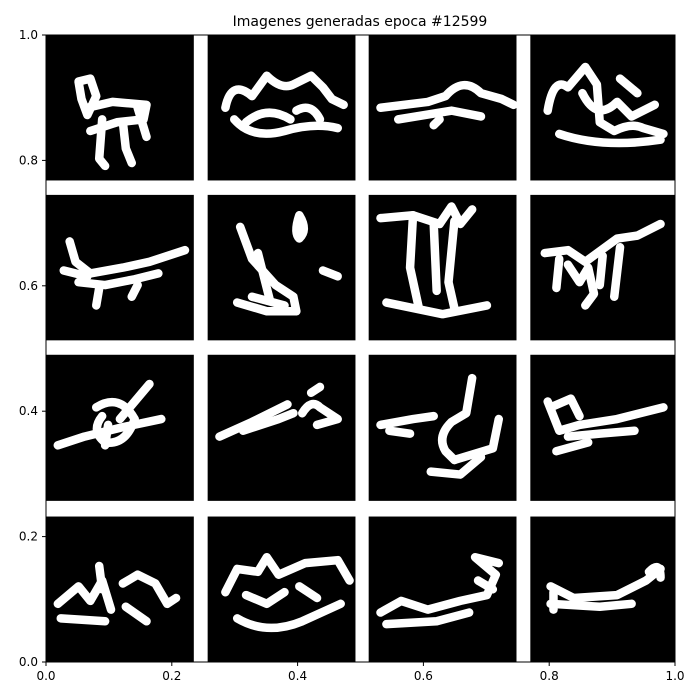  What do you see at coordinates (45, 676) in the screenshot?
I see `x-tick-label: 0.0` at bounding box center [45, 676].